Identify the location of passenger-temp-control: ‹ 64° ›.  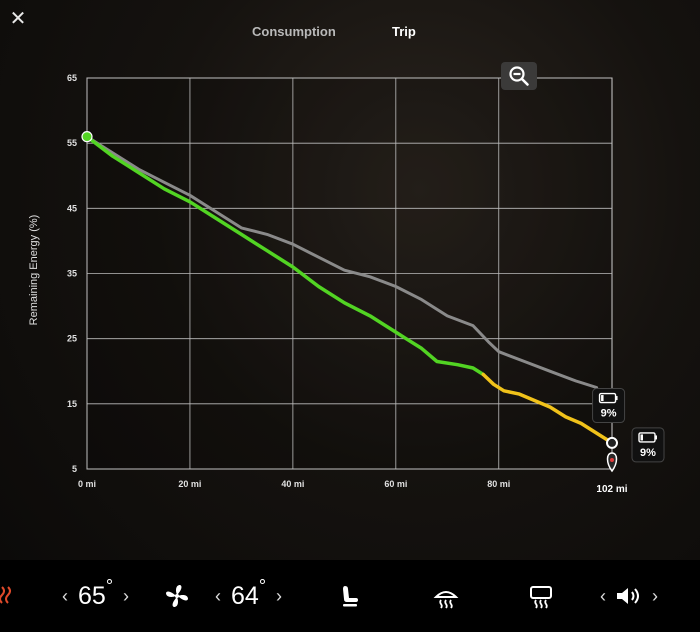
(248, 594).